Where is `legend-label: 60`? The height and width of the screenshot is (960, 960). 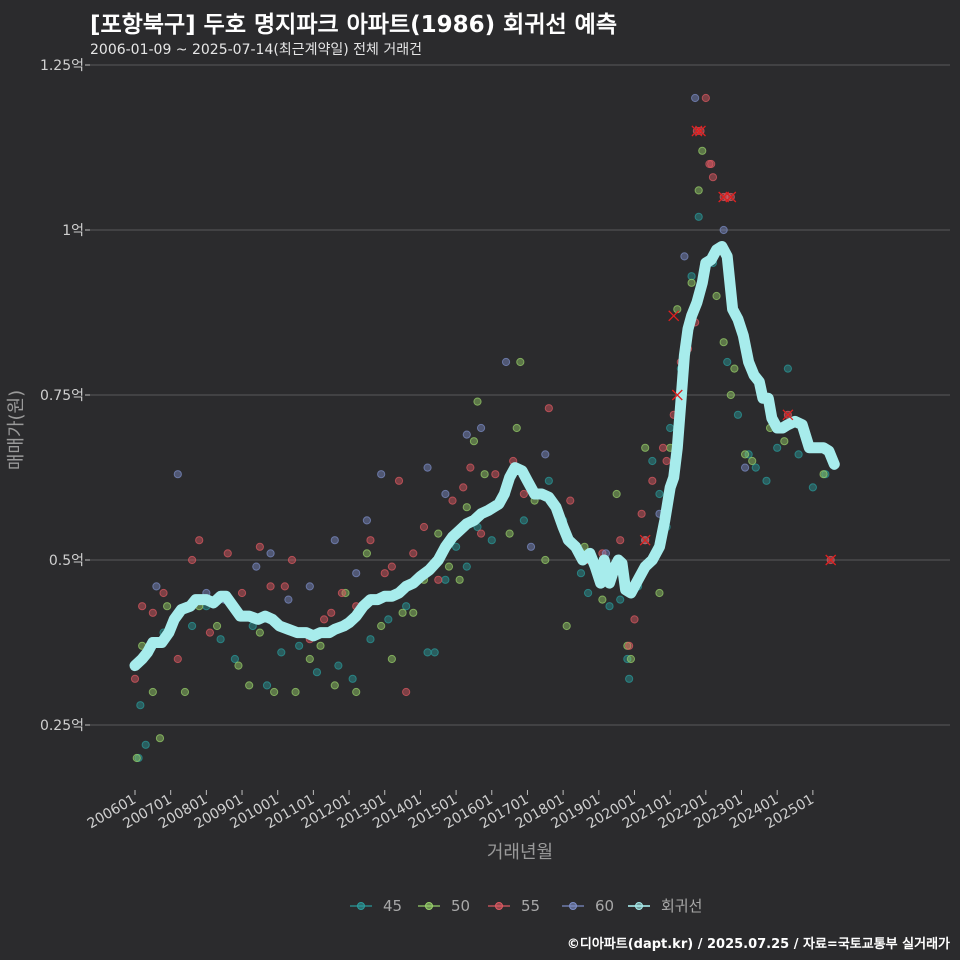
legend-label: 60 is located at coordinates (604, 906).